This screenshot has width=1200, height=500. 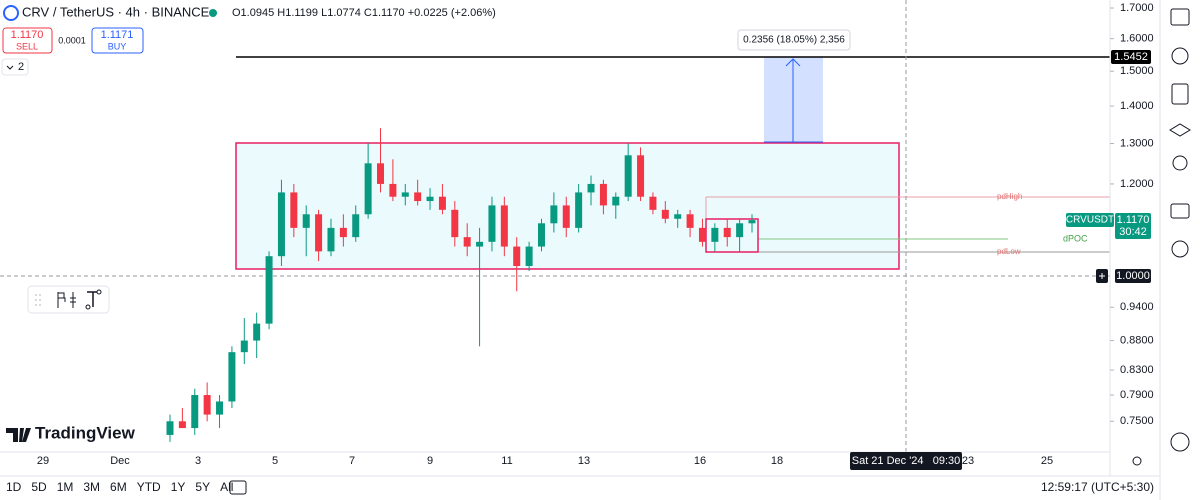 What do you see at coordinates (213, 13) in the screenshot?
I see `market-status` at bounding box center [213, 13].